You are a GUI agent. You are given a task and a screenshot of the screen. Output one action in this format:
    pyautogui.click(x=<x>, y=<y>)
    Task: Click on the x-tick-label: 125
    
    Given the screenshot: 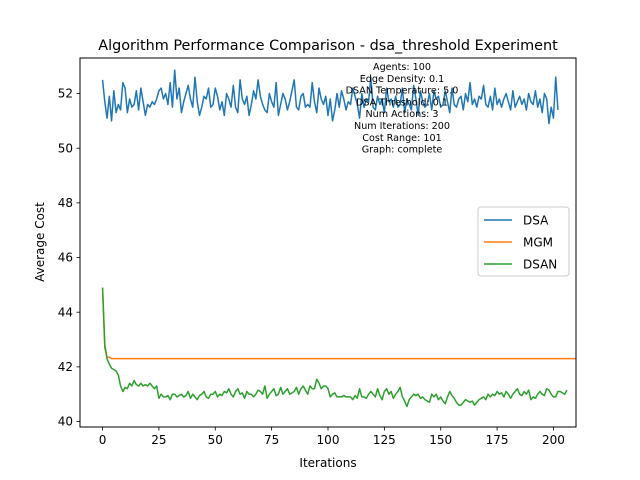 What is the action you would take?
    pyautogui.click(x=384, y=440)
    